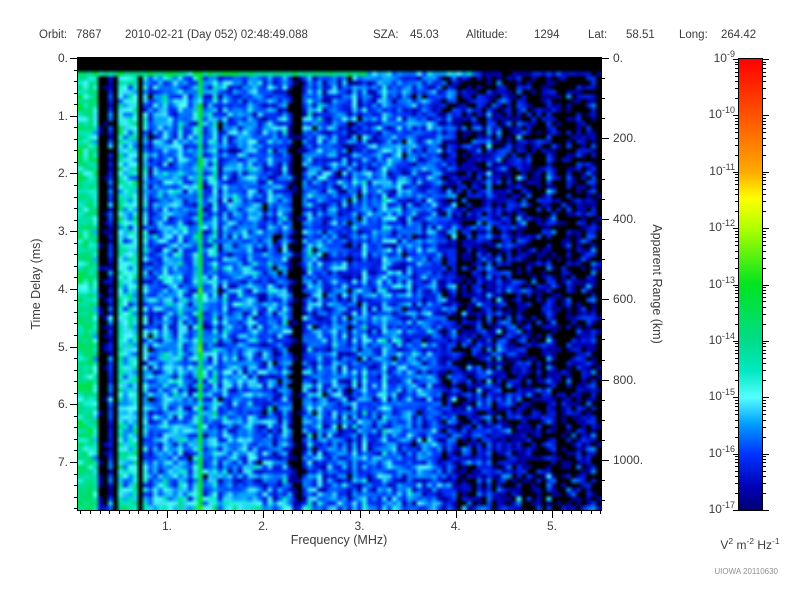 Image resolution: width=800 pixels, height=600 pixels. Describe the element at coordinates (216, 35) in the screenshot. I see `datetime-value: 2010-02-21 (Day 052) 02:48:49.088` at that location.